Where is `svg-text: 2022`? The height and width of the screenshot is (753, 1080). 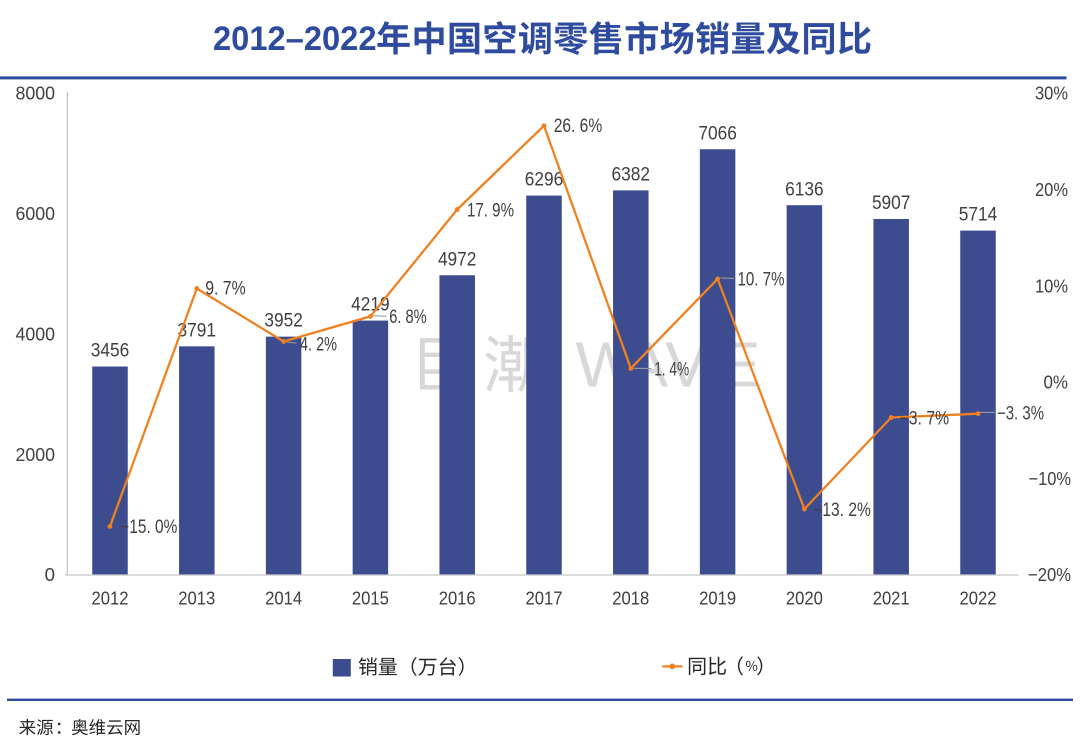
svg-text: 2022 is located at coordinates (978, 598).